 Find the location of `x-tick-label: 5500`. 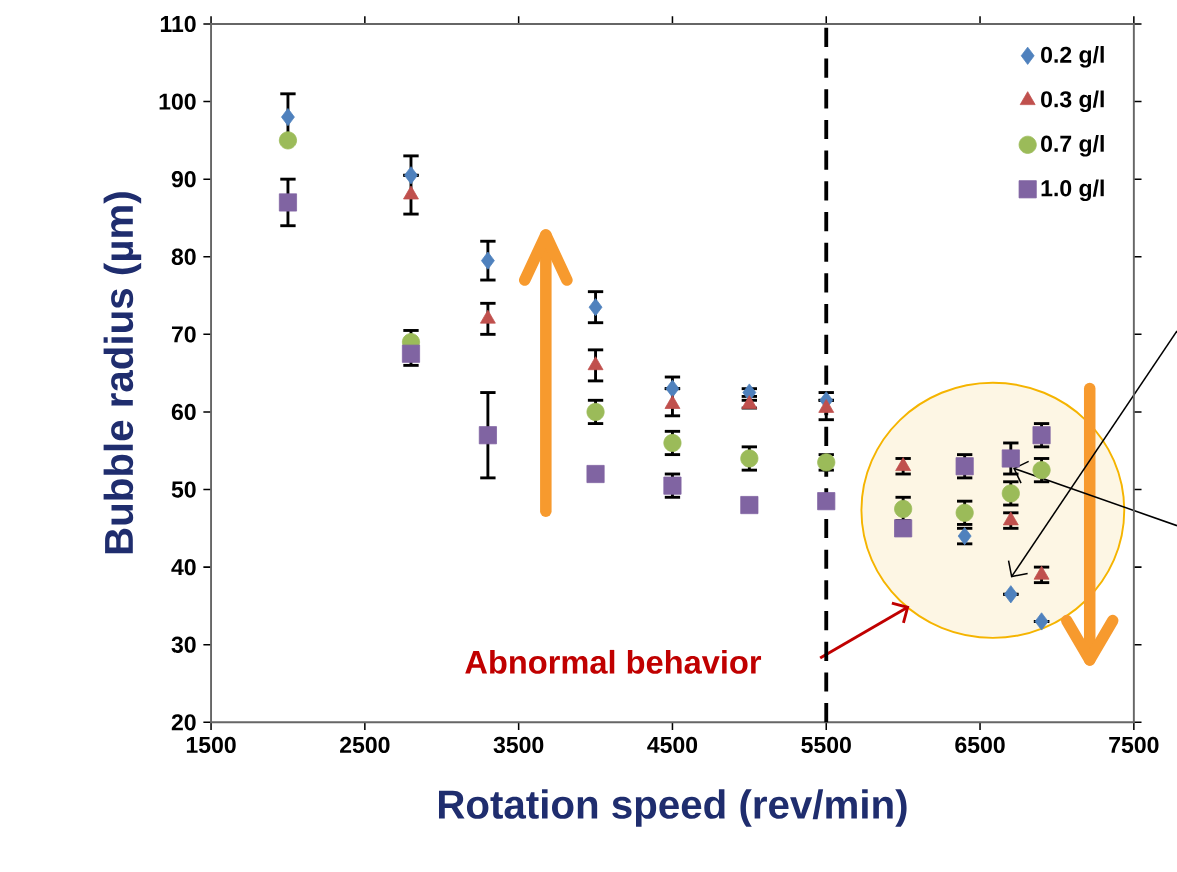

x-tick-label: 5500 is located at coordinates (826, 745).